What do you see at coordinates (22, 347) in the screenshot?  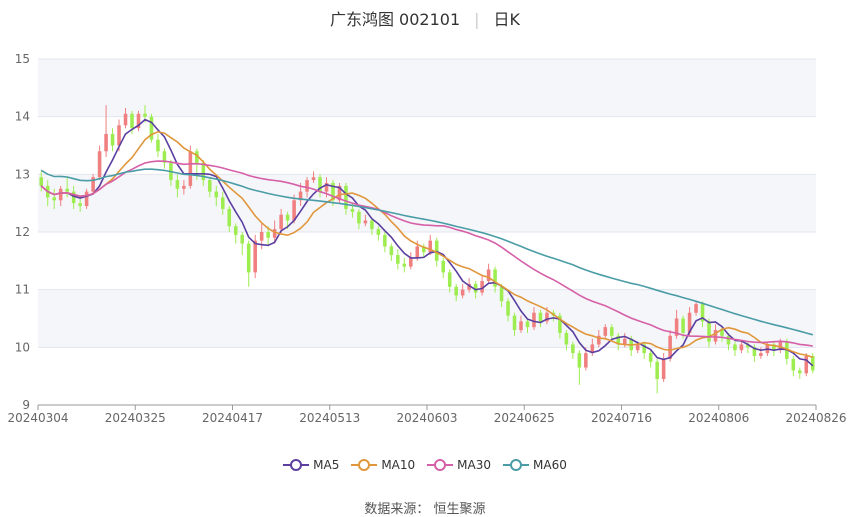 I see `y-tick-label: 10` at bounding box center [22, 347].